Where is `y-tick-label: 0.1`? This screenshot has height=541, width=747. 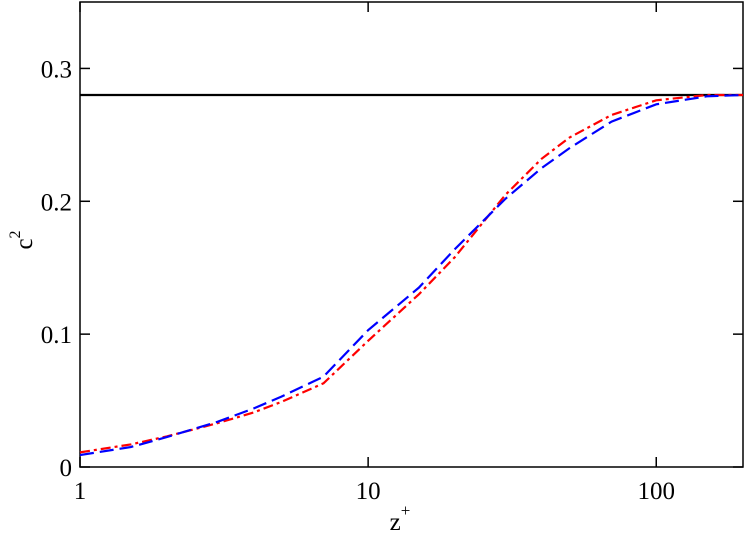
y-tick-label: 0.1 is located at coordinates (56, 335).